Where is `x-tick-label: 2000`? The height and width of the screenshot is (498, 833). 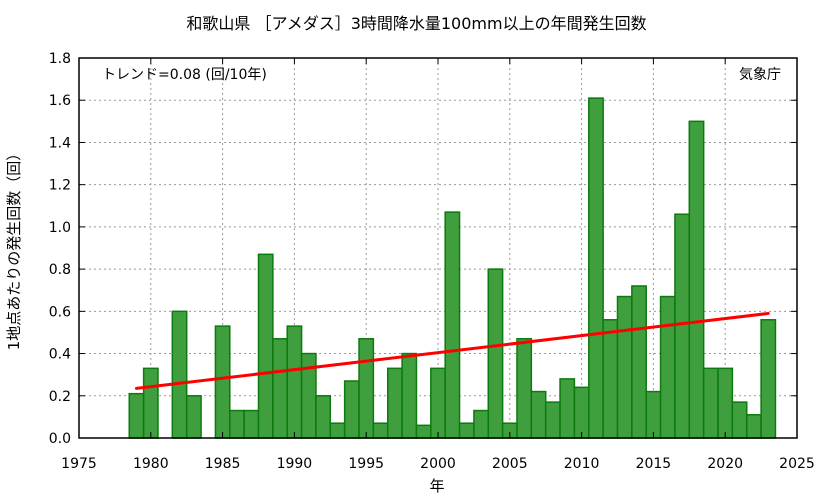 x-tick-label: 2000 is located at coordinates (438, 464).